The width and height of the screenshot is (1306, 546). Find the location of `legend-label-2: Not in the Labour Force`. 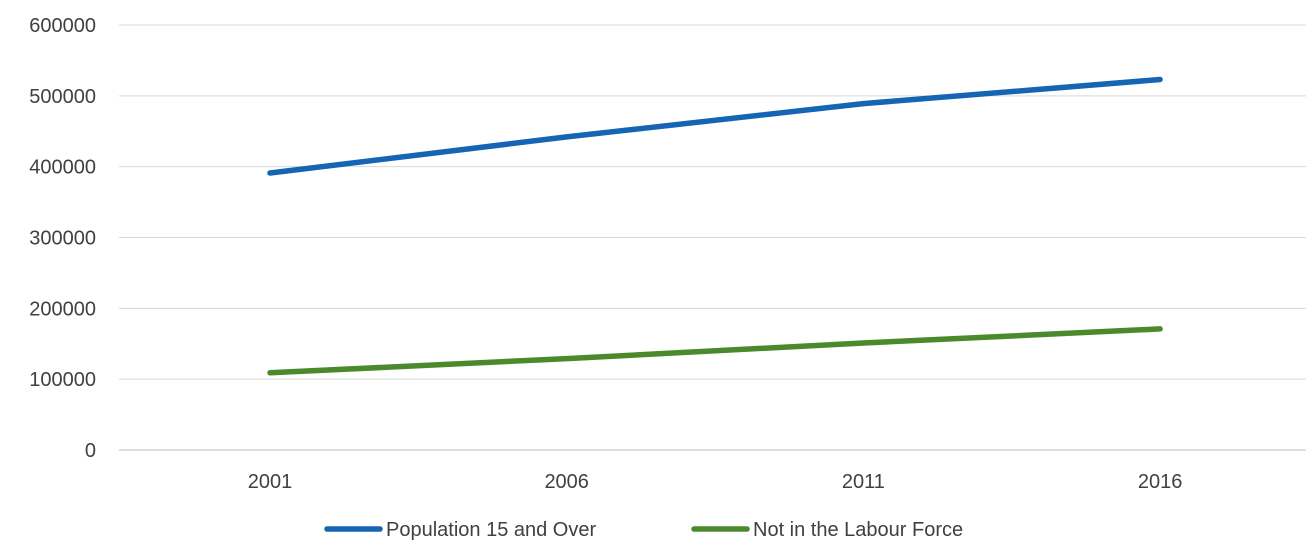

legend-label-2: Not in the Labour Force is located at coordinates (858, 530).